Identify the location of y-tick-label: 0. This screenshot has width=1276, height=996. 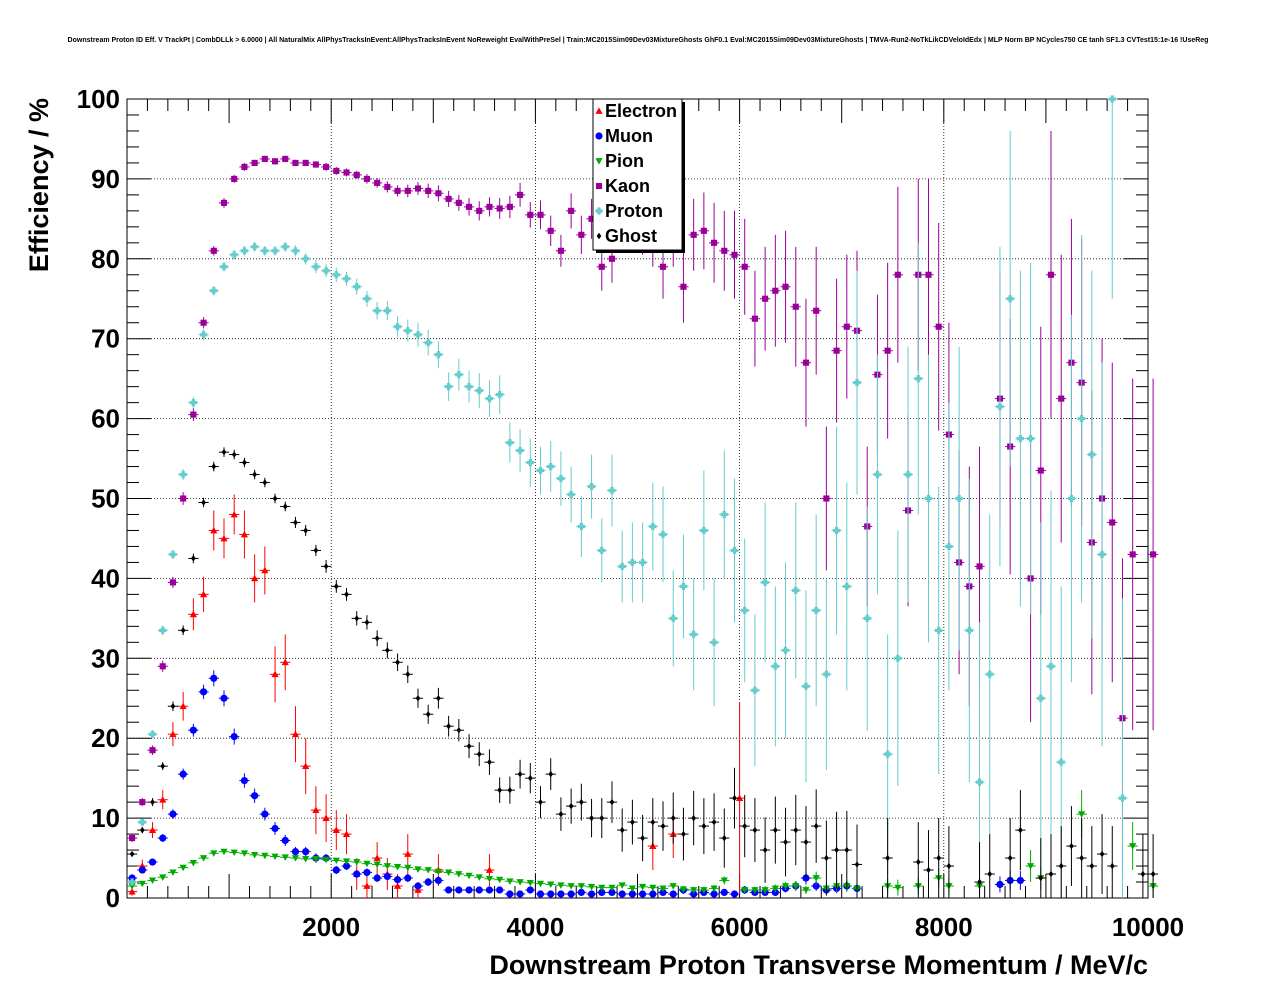
(113, 898).